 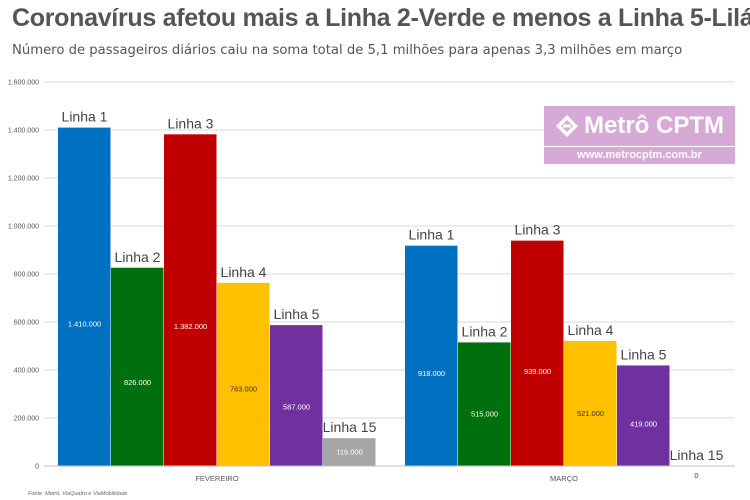 I want to click on bar-value-label: 826.000, so click(x=137, y=382).